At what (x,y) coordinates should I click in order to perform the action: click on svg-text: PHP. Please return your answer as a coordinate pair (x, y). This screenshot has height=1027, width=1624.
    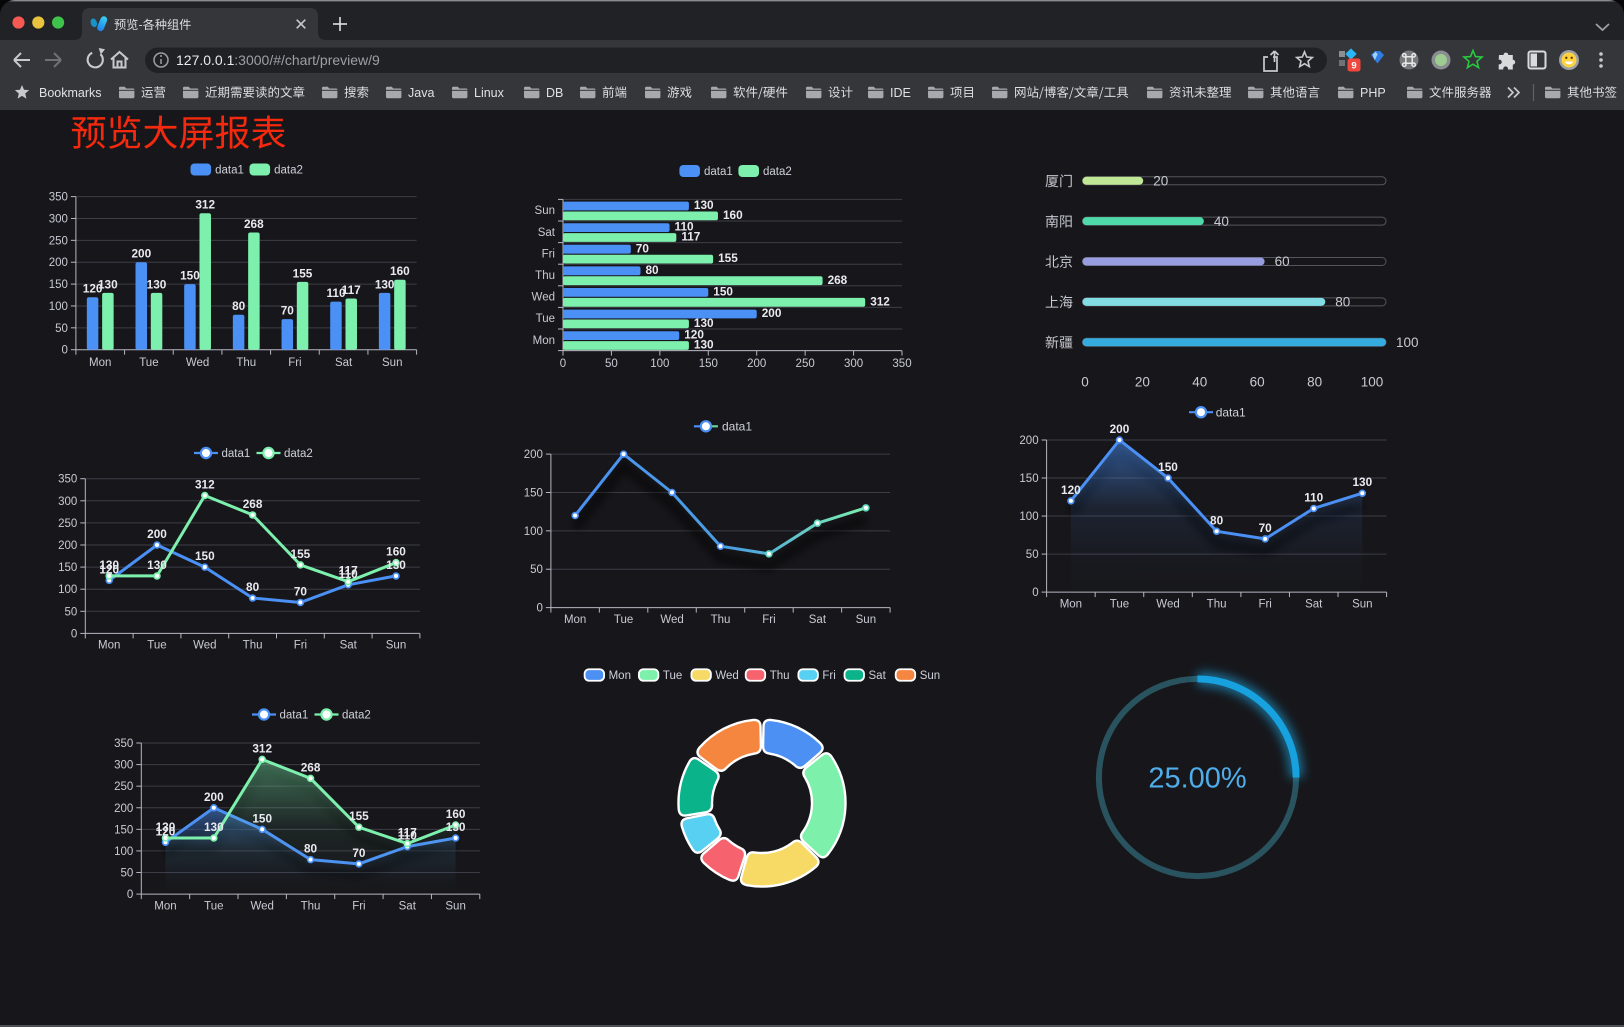
    Looking at the image, I should click on (1373, 93).